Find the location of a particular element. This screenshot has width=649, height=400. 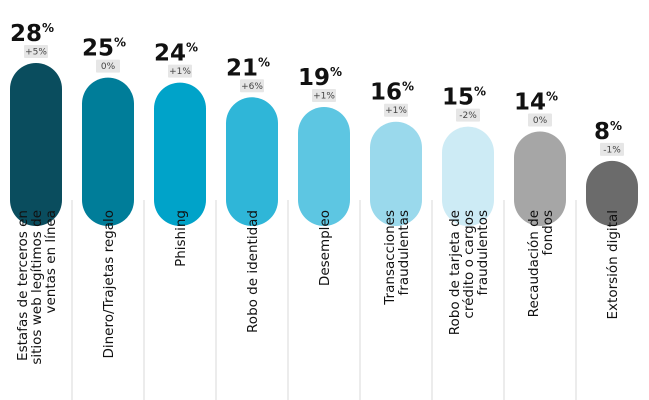

category-line: Phishing is located at coordinates (181, 238).